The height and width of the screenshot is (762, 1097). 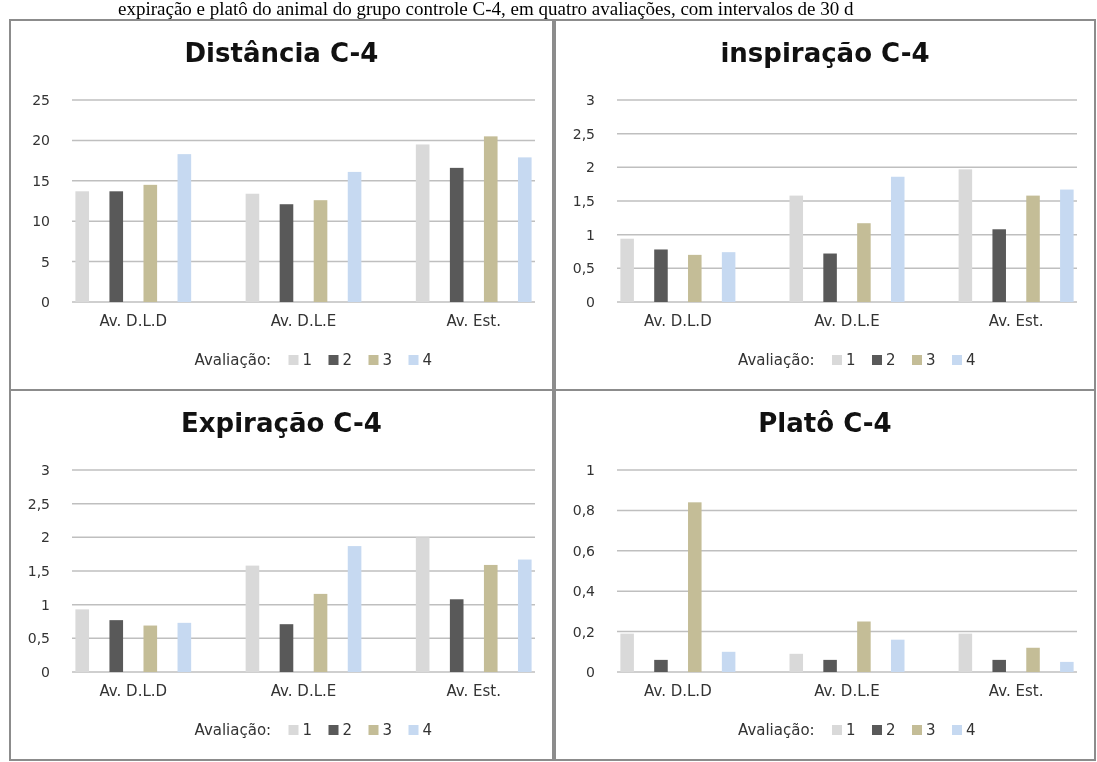 What do you see at coordinates (583, 631) in the screenshot?
I see `y-tick-label: 0,2` at bounding box center [583, 631].